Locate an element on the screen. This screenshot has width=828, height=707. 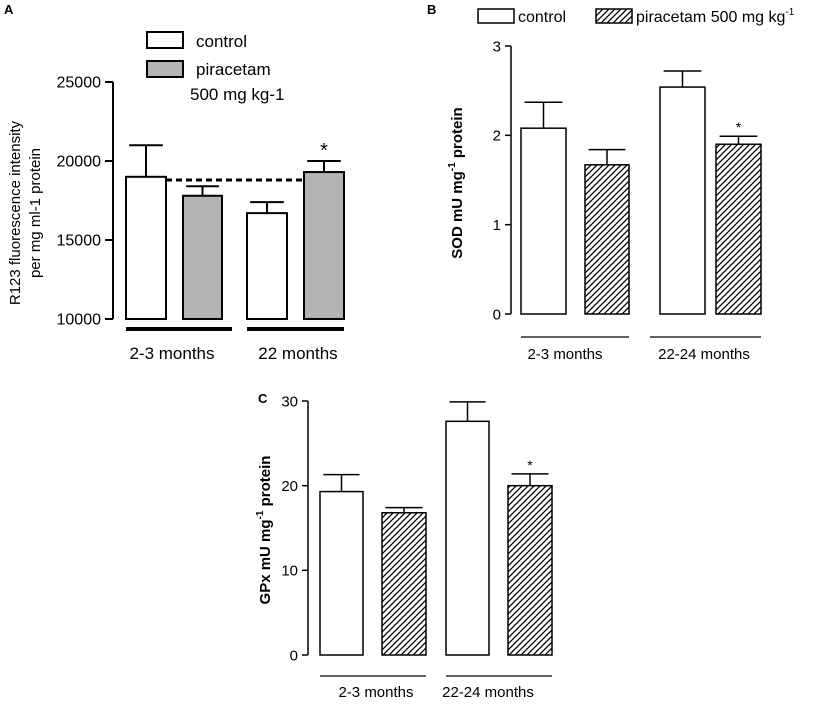
panel-b-ytick-label: 3 is located at coordinates (497, 46).